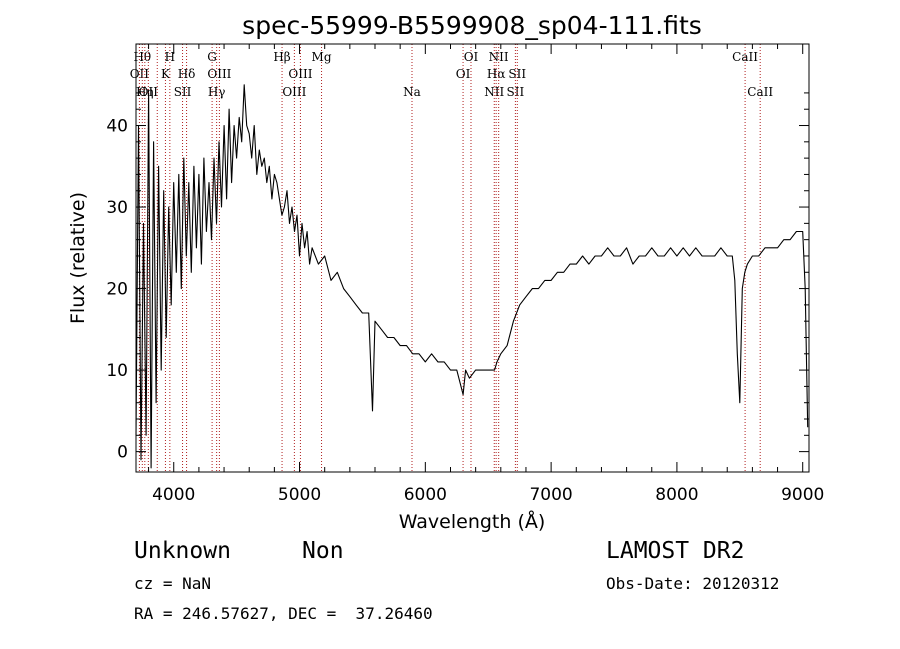  What do you see at coordinates (472, 25) in the screenshot?
I see `chart-title: spec-55999-B5599908_sp04-111.fits` at bounding box center [472, 25].